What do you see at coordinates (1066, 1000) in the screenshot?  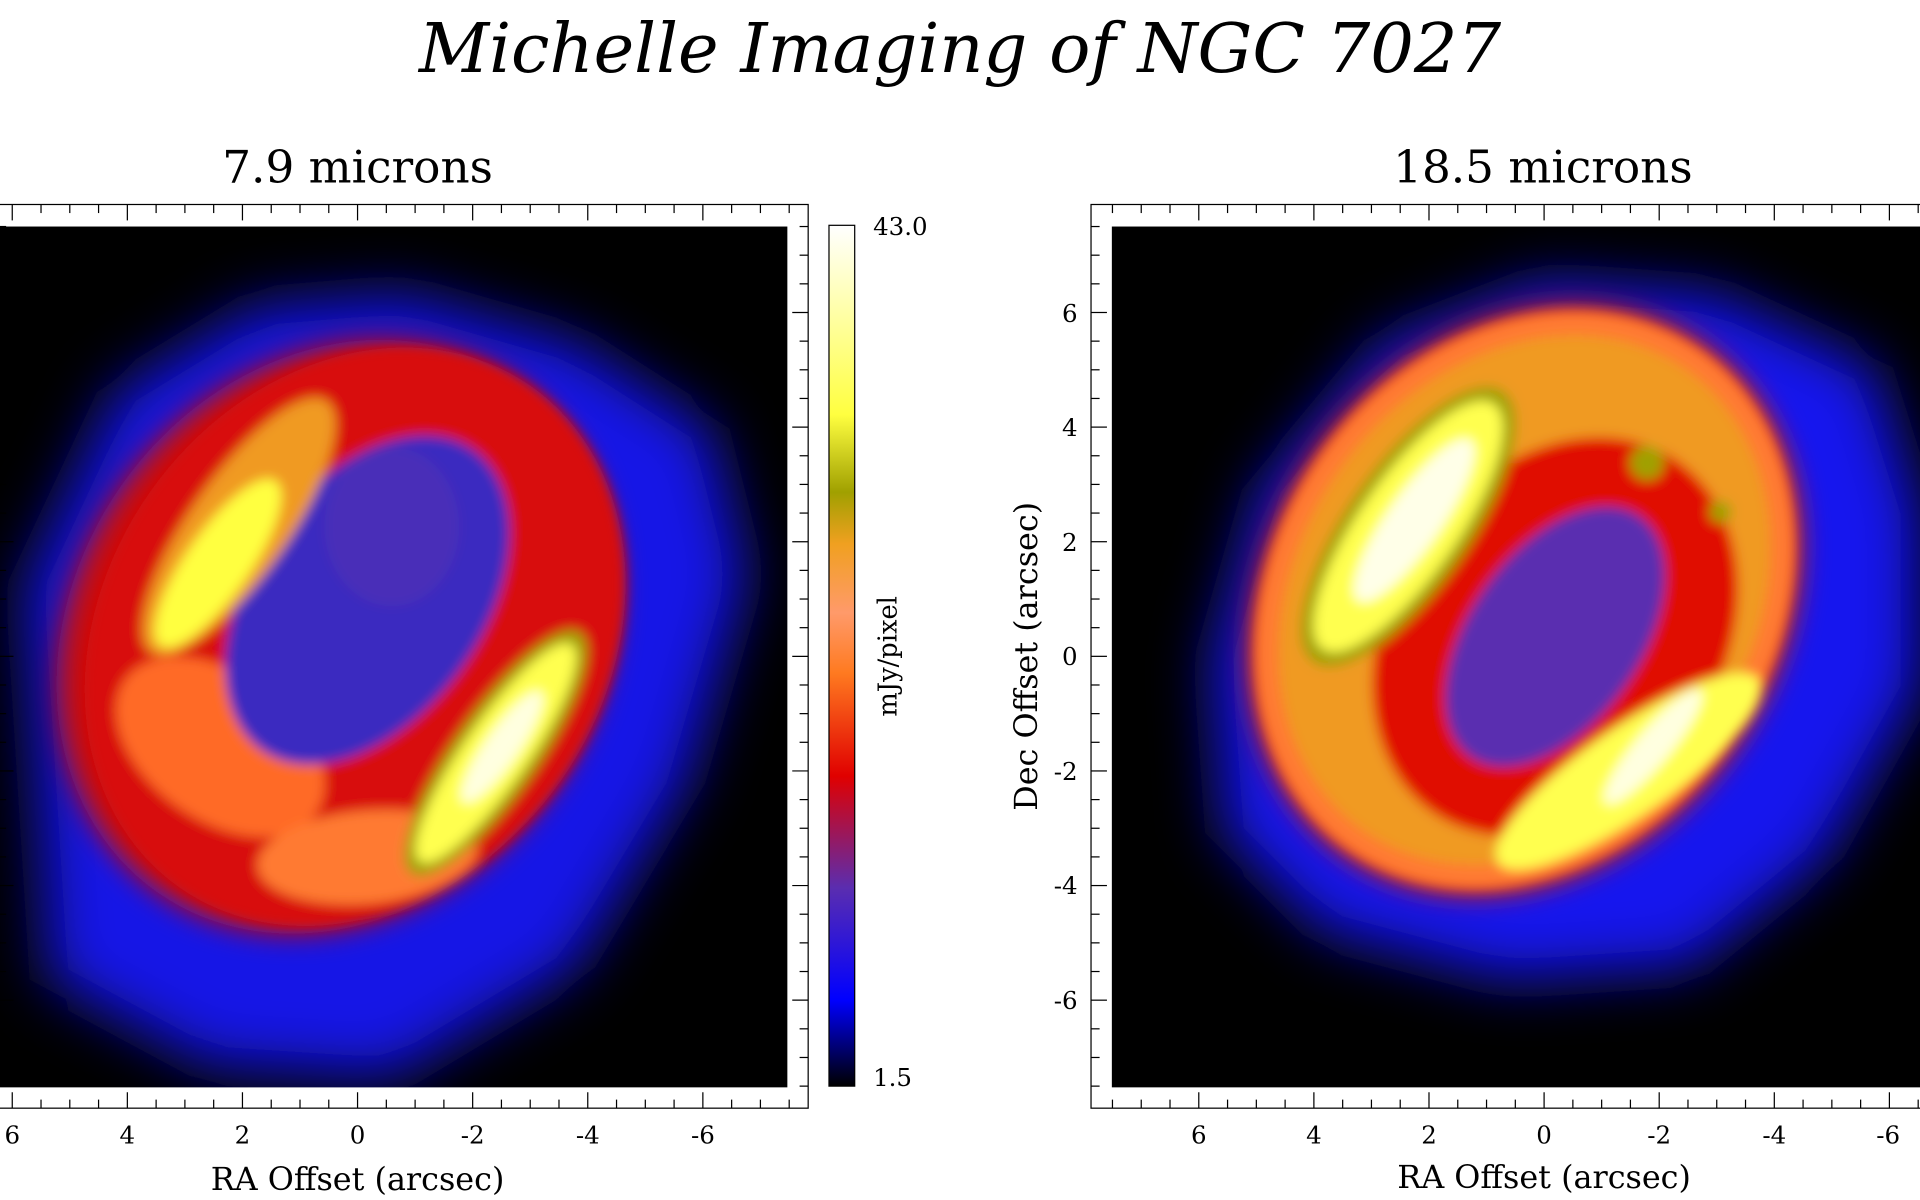 I see `y-tick-label: -6` at bounding box center [1066, 1000].